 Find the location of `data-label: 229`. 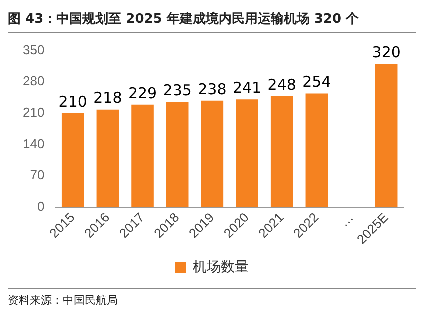

data-label: 229 is located at coordinates (143, 93).